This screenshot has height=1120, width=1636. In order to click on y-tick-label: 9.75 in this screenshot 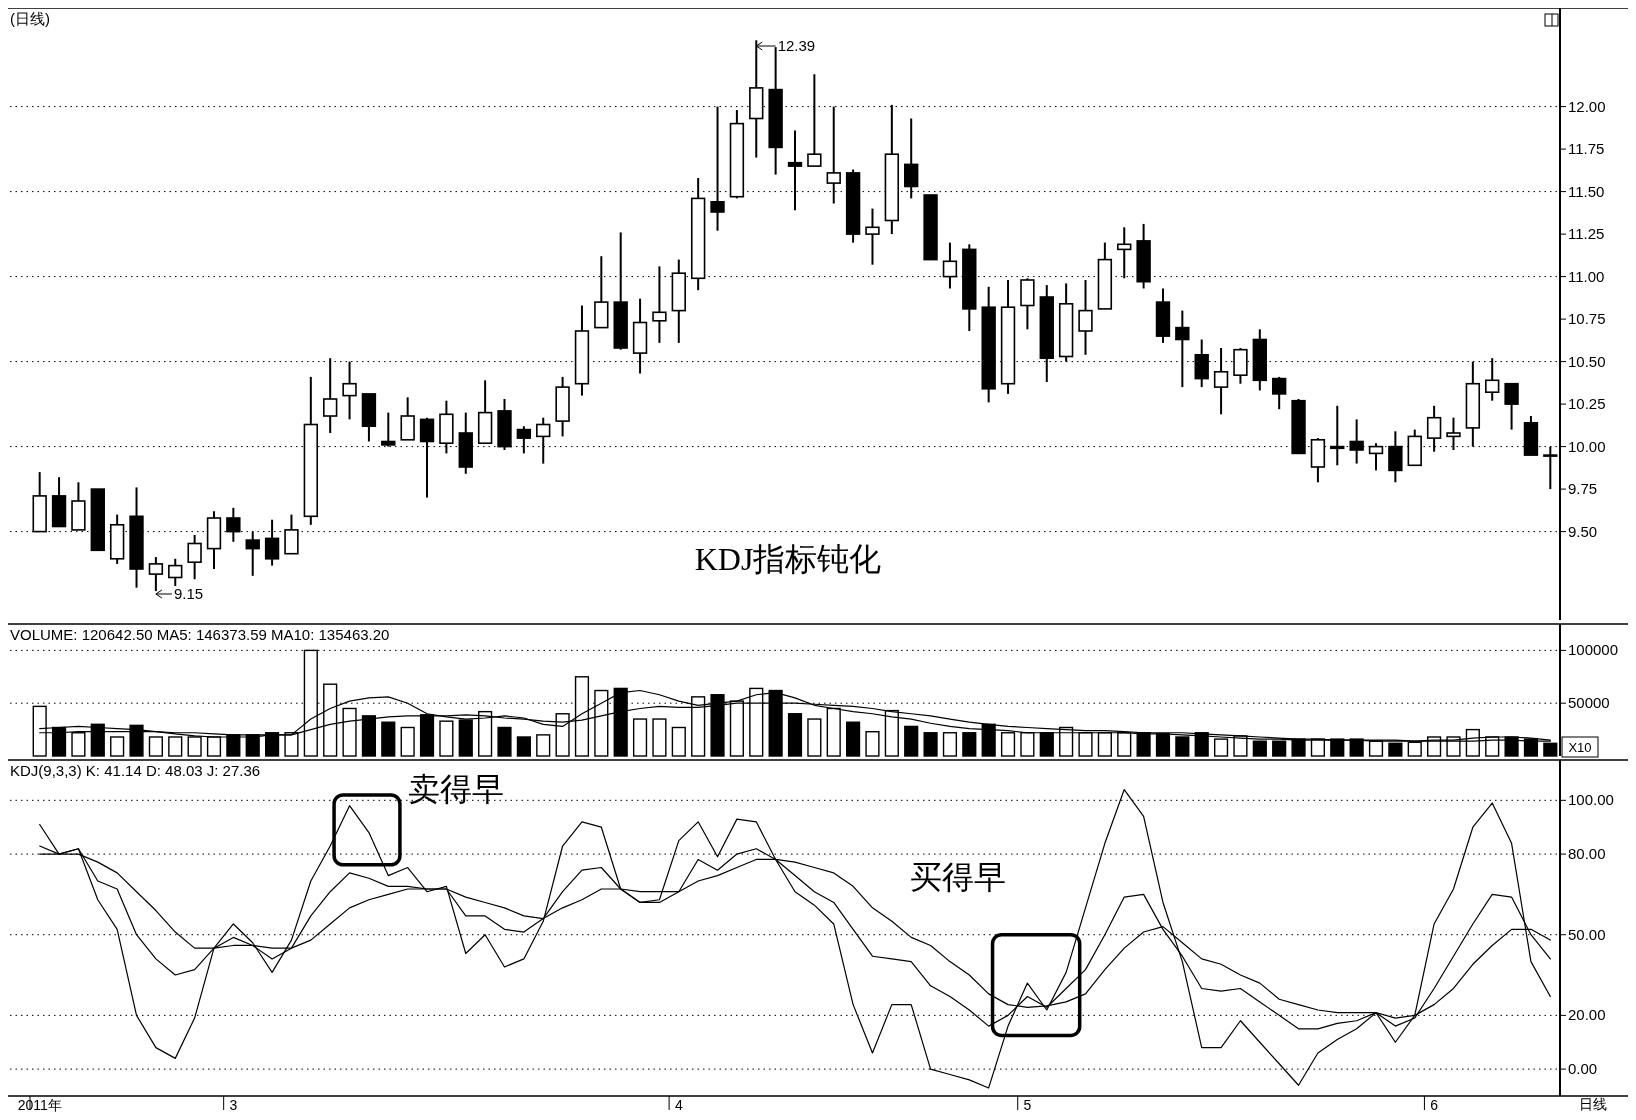, I will do `click(1583, 489)`.